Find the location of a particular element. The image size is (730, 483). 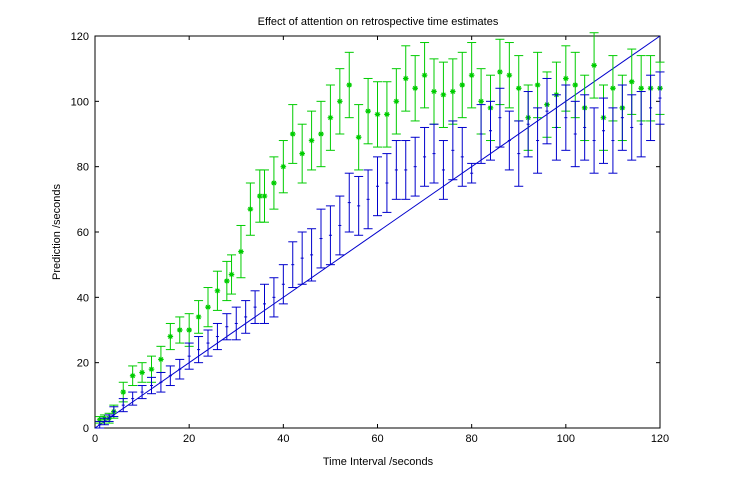

y-axis-label: Prediction /seconds is located at coordinates (57, 232).